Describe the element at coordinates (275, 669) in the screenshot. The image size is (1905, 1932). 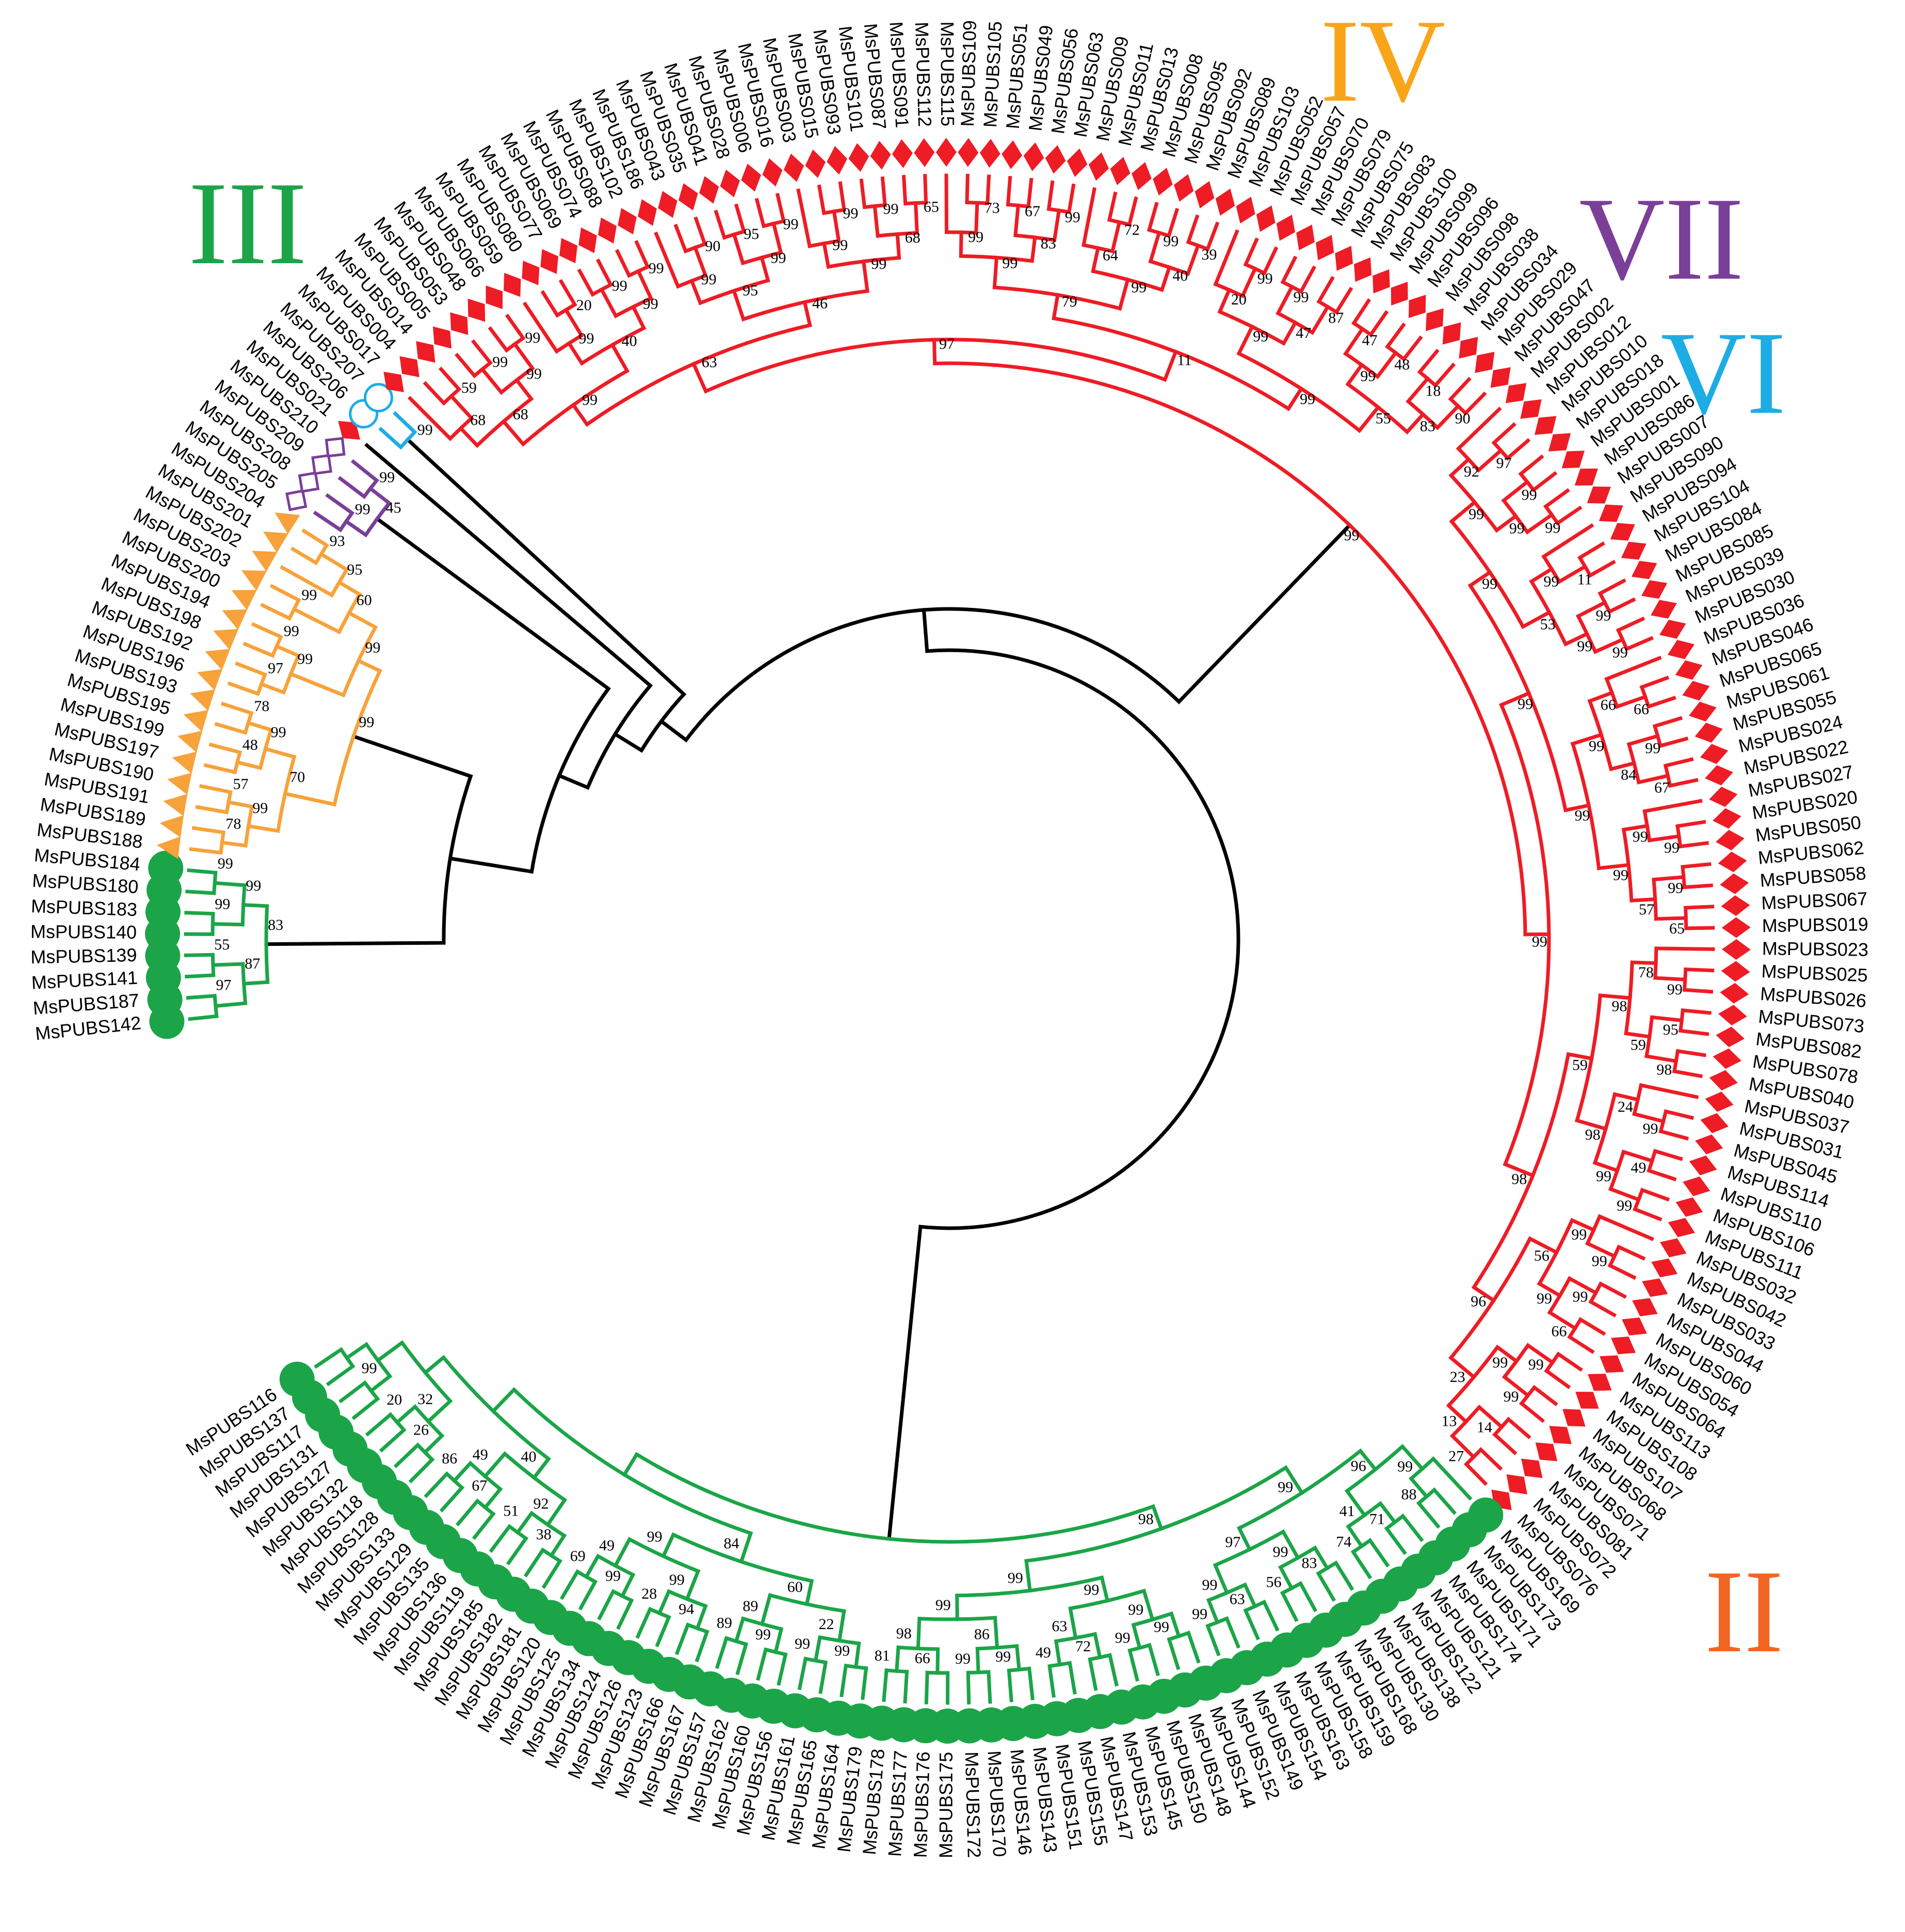
I see `bootstrap-value: 97` at that location.